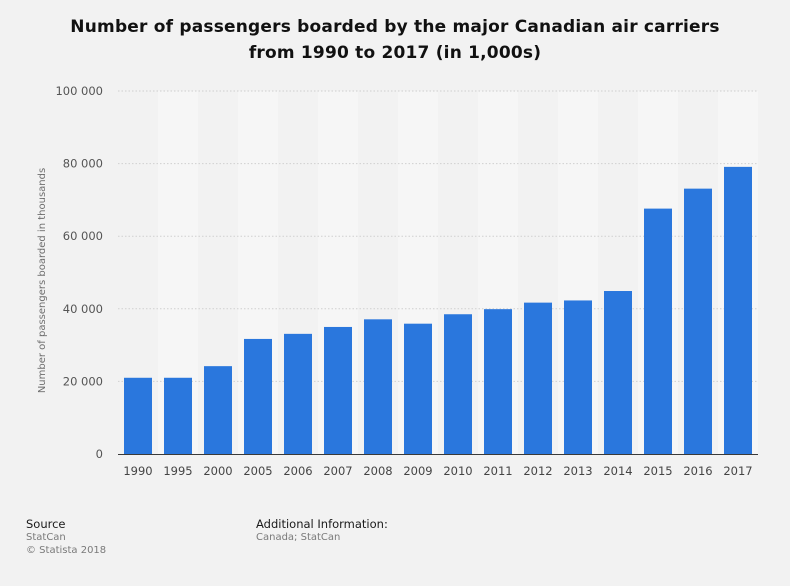 The width and height of the screenshot is (790, 586). What do you see at coordinates (46, 537) in the screenshot?
I see `source-name: StatCan` at bounding box center [46, 537].